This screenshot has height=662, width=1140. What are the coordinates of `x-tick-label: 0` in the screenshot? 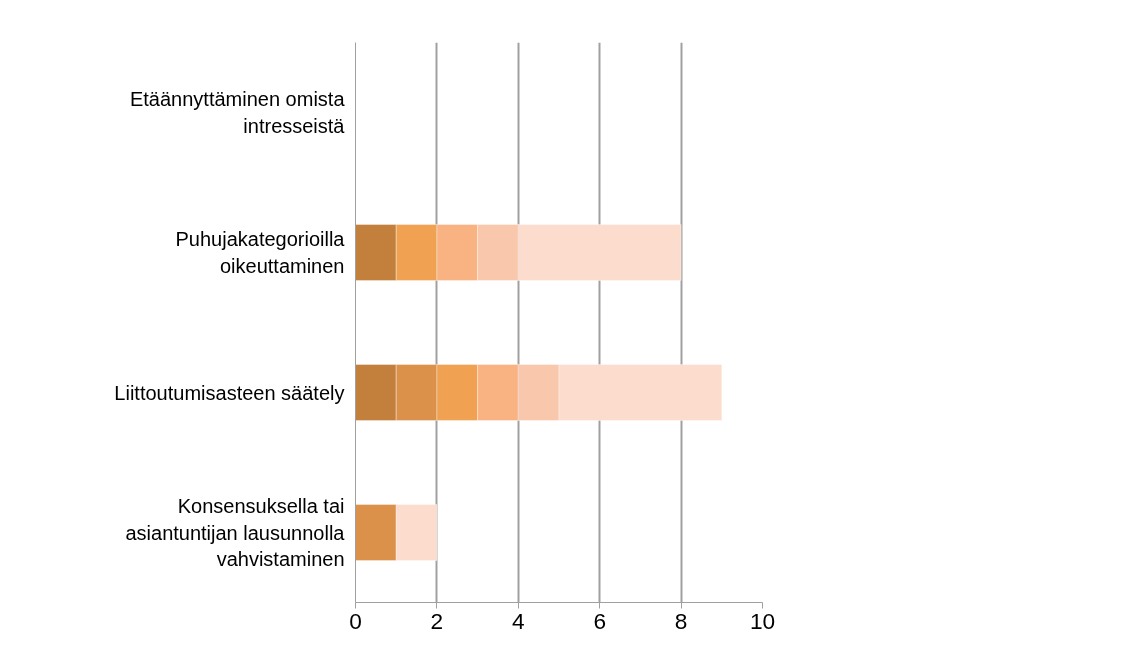 It's located at (355, 620).